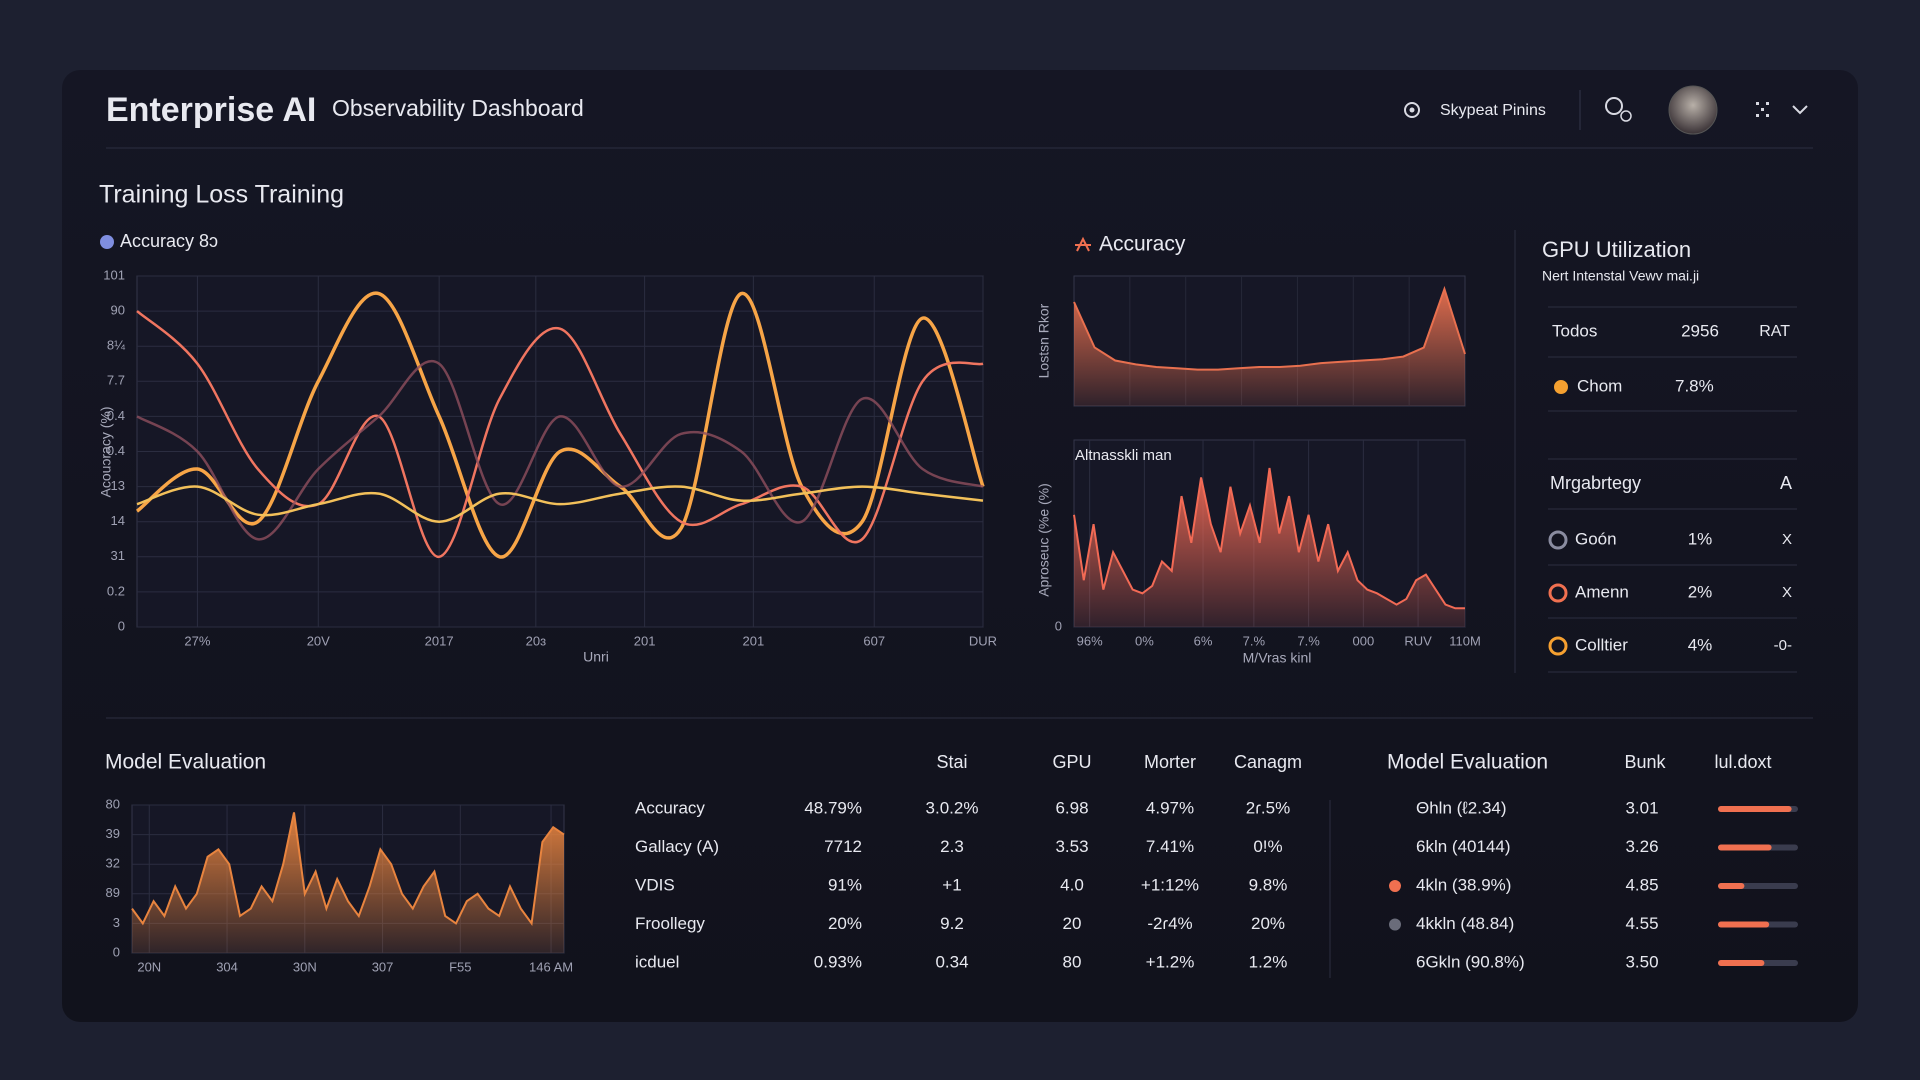  I want to click on y-tick-label: 31, so click(118, 555).